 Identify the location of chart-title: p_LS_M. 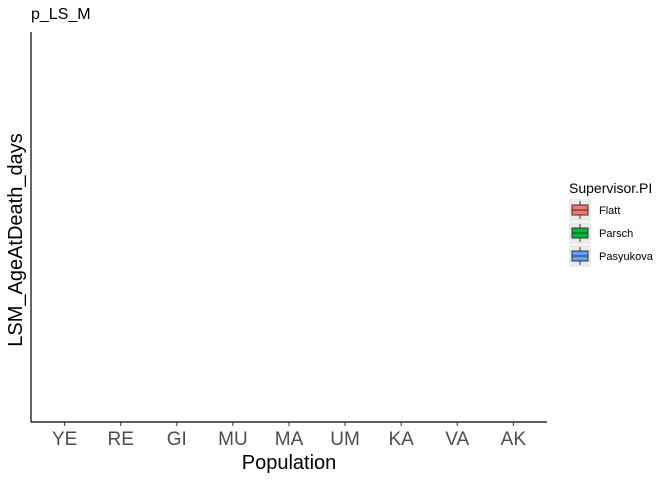
(61, 14).